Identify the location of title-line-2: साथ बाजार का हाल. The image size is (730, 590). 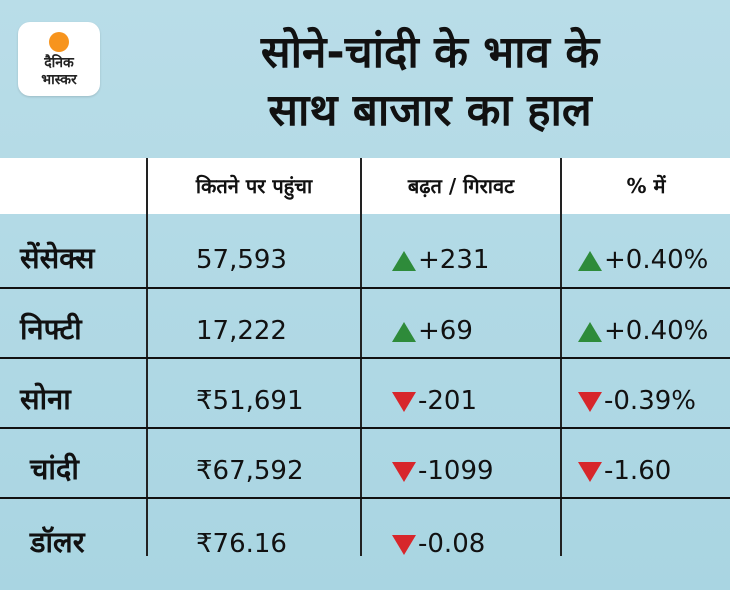
(430, 110).